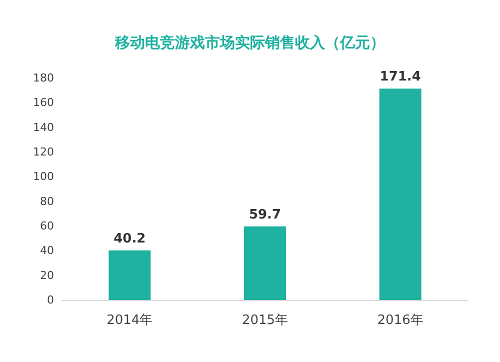  What do you see at coordinates (265, 320) in the screenshot?
I see `x-tick-label: 2015年` at bounding box center [265, 320].